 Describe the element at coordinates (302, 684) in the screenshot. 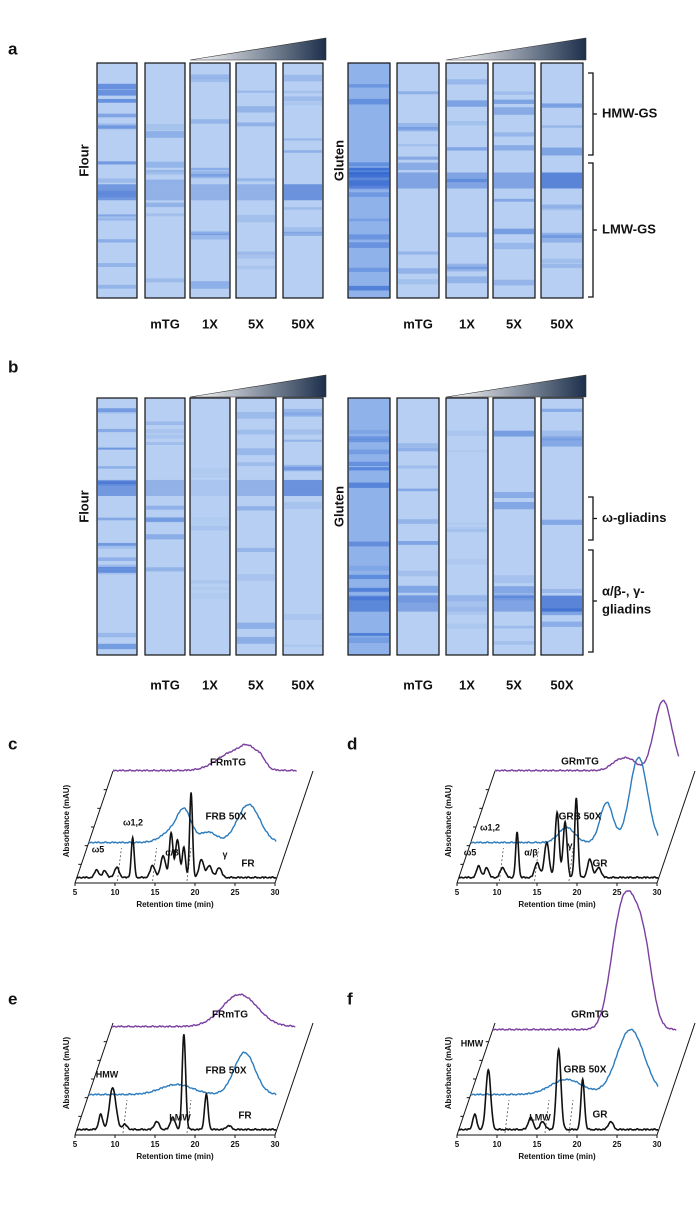

I see `lane-label: 50X` at that location.